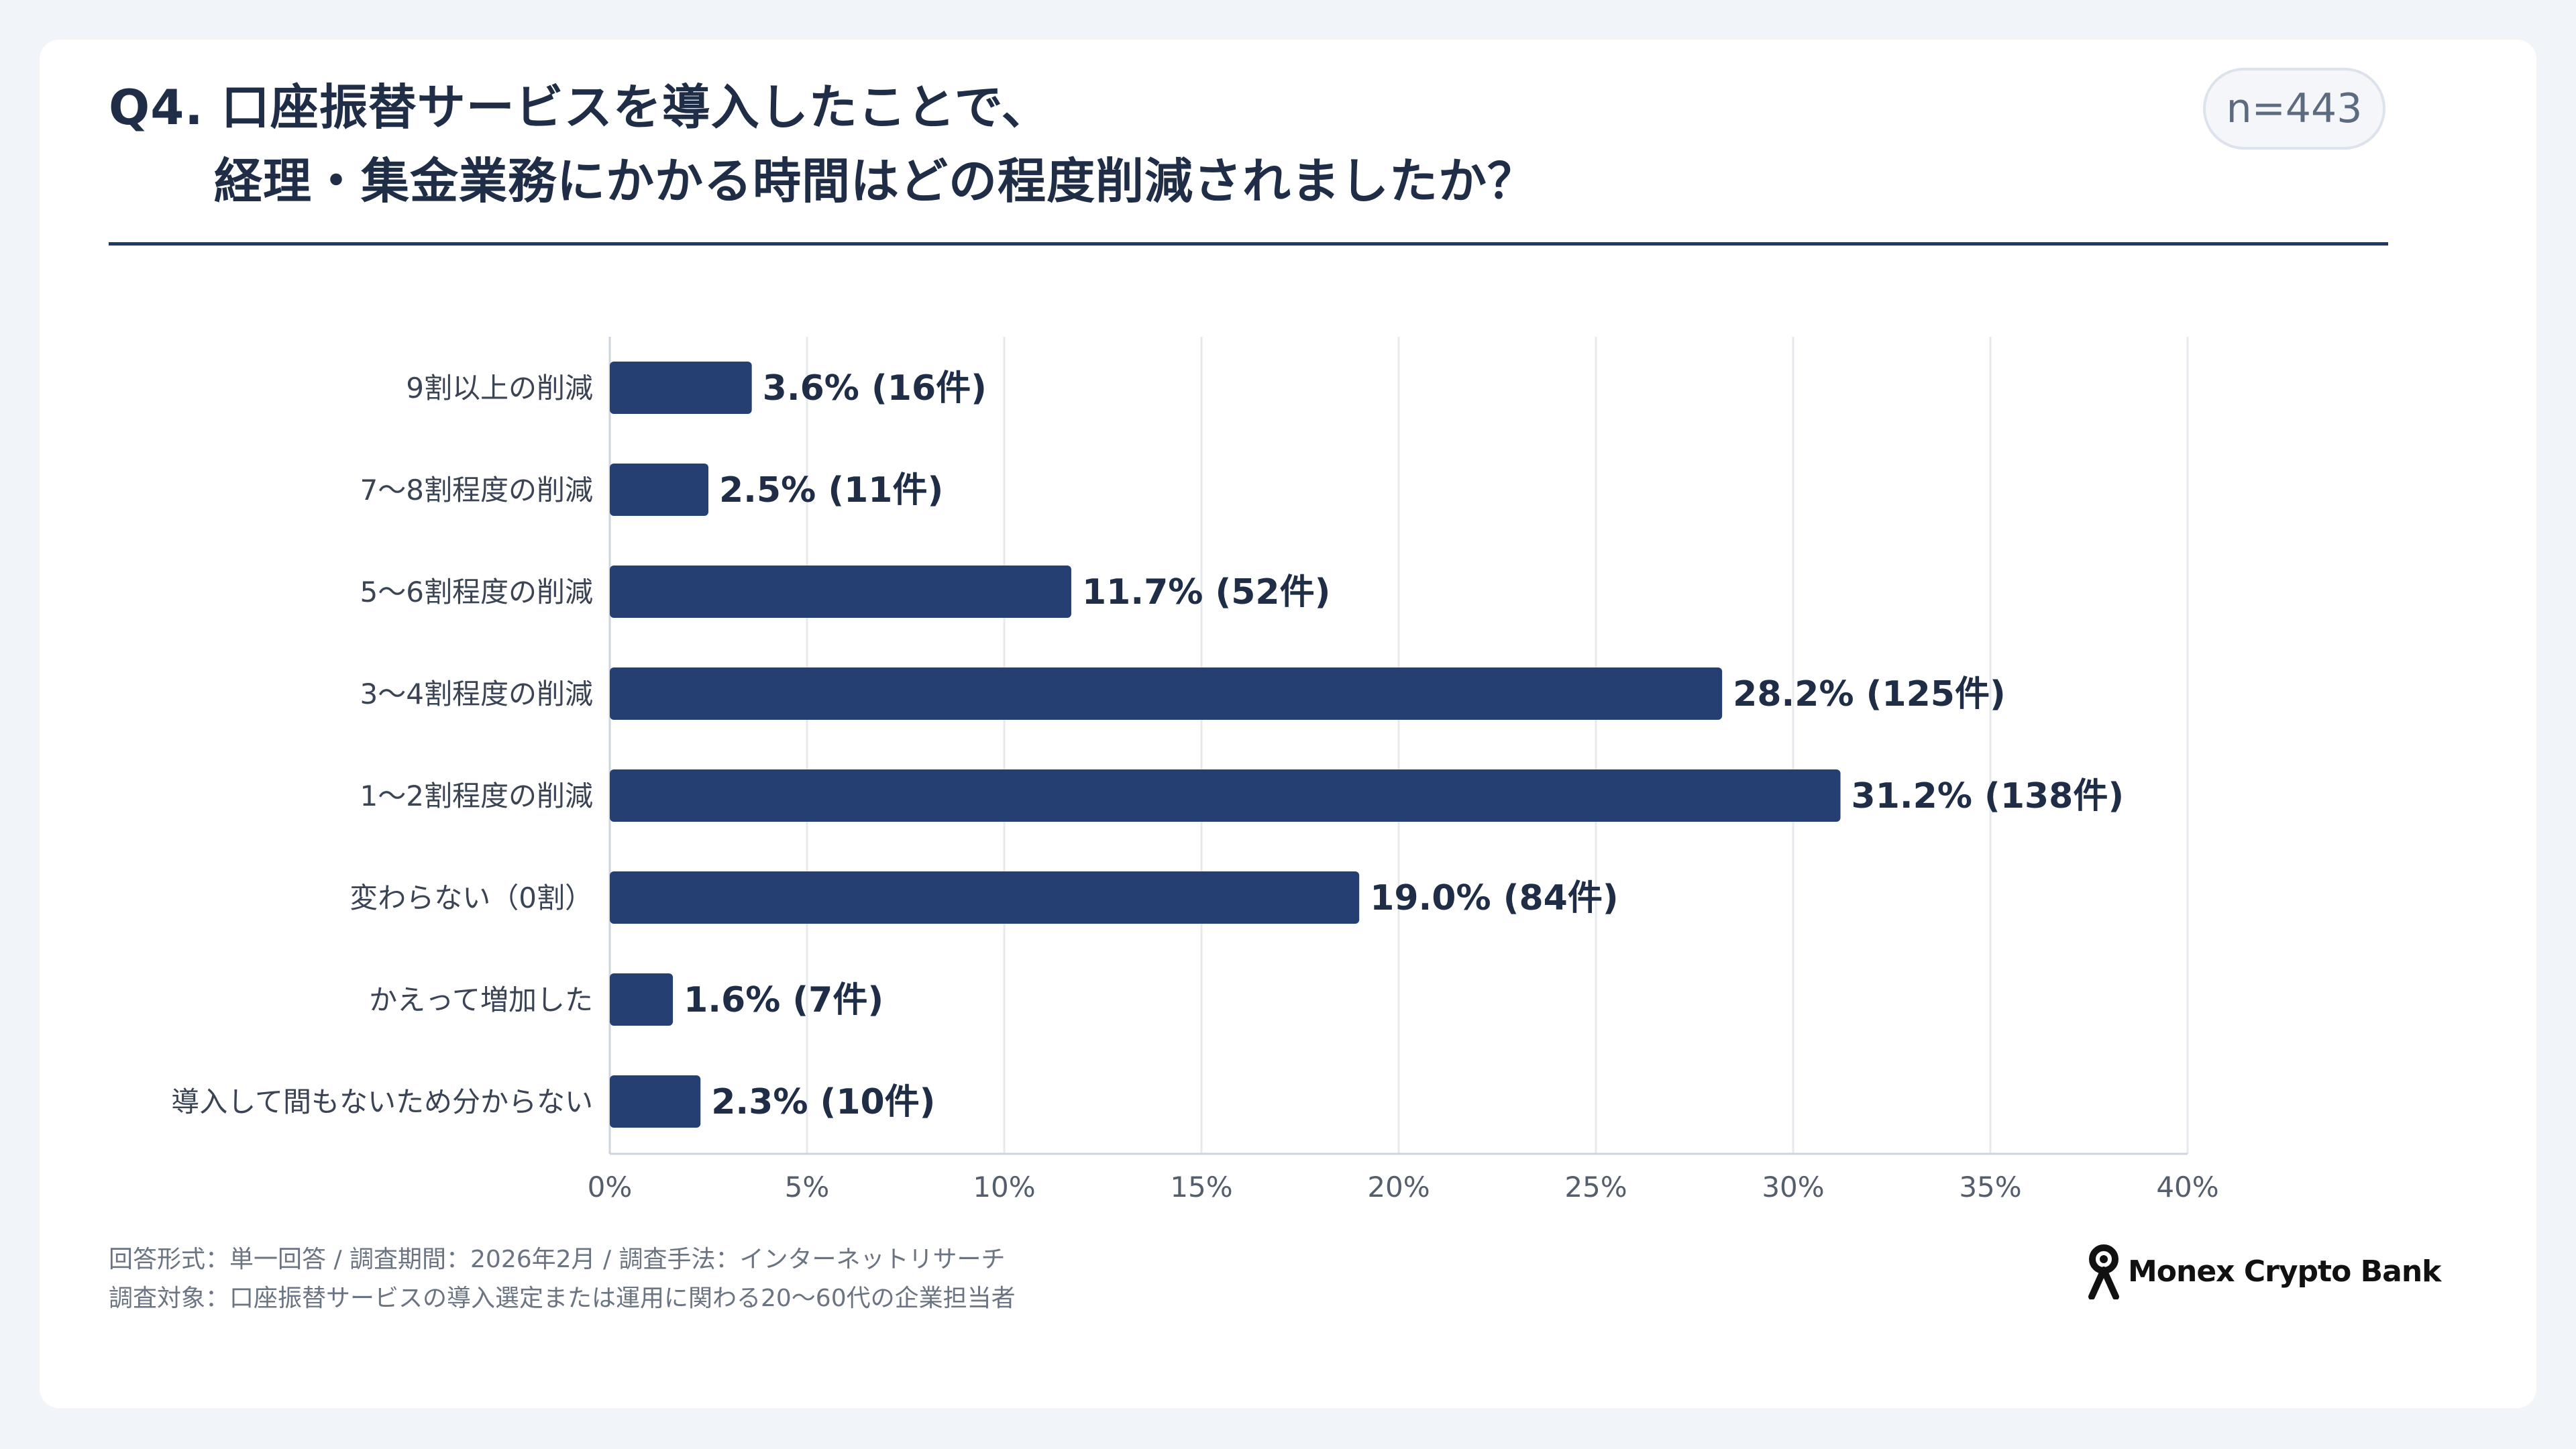  Describe the element at coordinates (476, 592) in the screenshot. I see `category-label: 5〜6割程度の削減` at that location.